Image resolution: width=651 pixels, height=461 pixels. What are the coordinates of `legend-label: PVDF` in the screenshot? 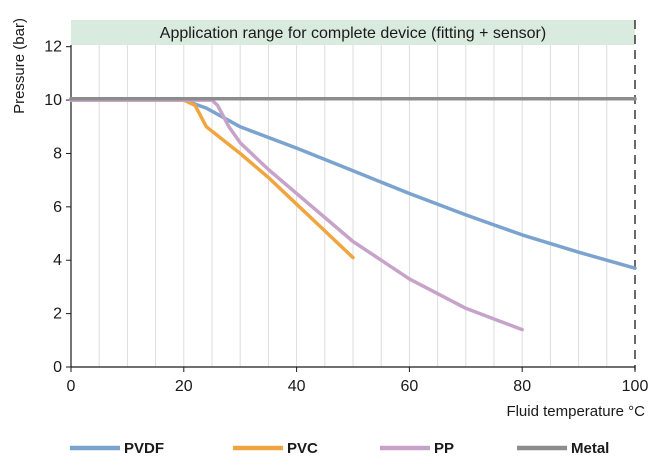 It's located at (144, 448).